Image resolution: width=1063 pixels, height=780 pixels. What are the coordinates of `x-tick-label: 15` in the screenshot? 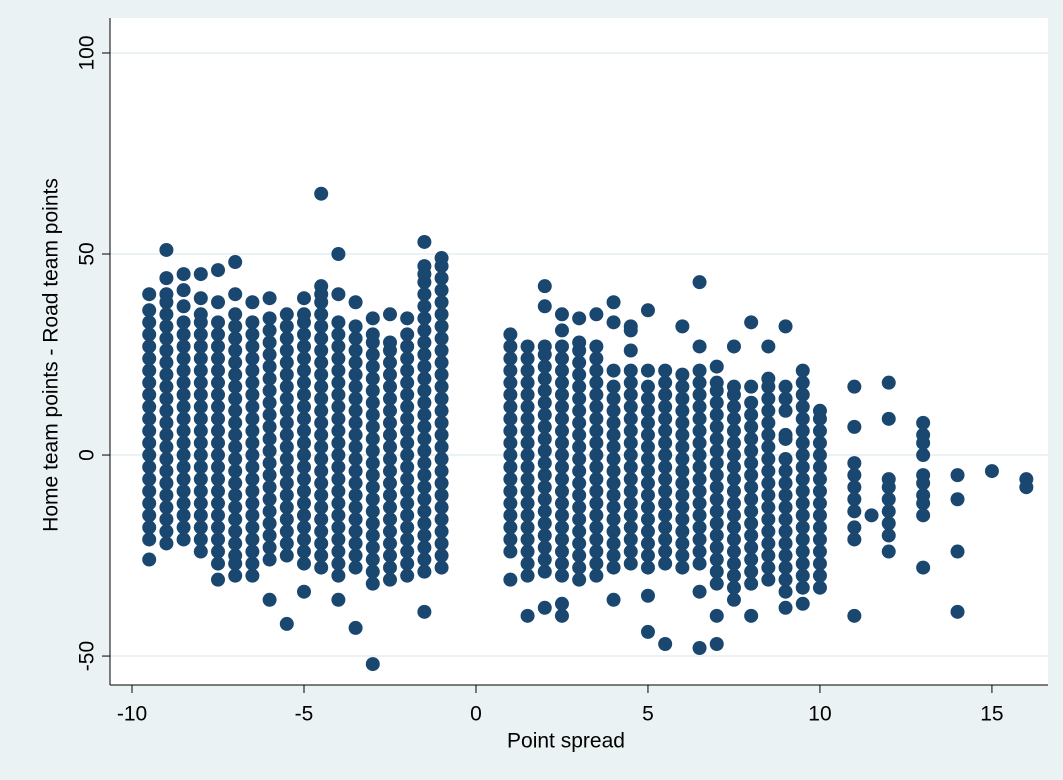 It's located at (991, 714).